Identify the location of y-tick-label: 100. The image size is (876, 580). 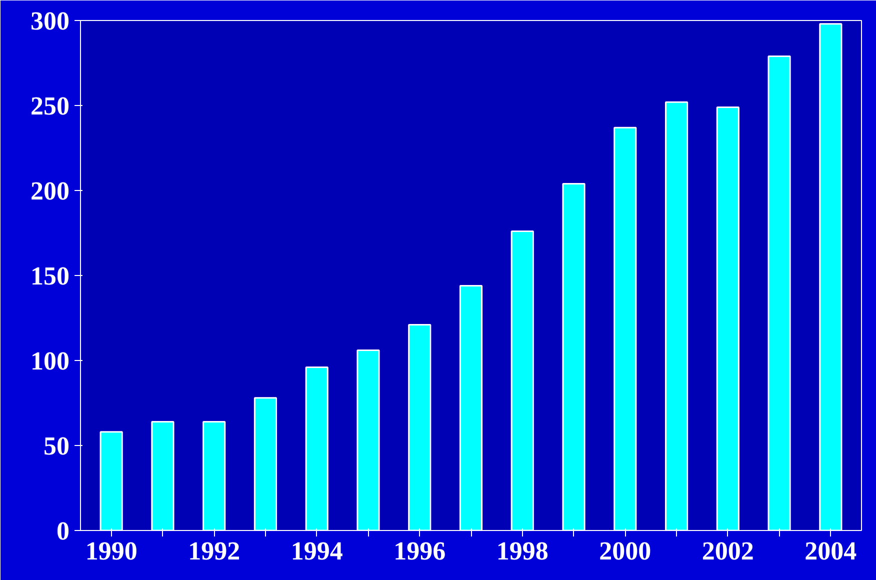
(50, 361).